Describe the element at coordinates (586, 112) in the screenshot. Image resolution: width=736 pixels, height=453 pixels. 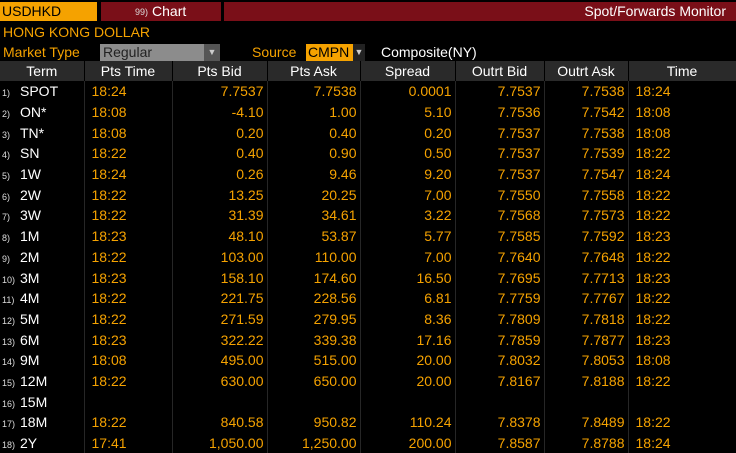
I see `outrt-ask-cell: 7.7542` at that location.